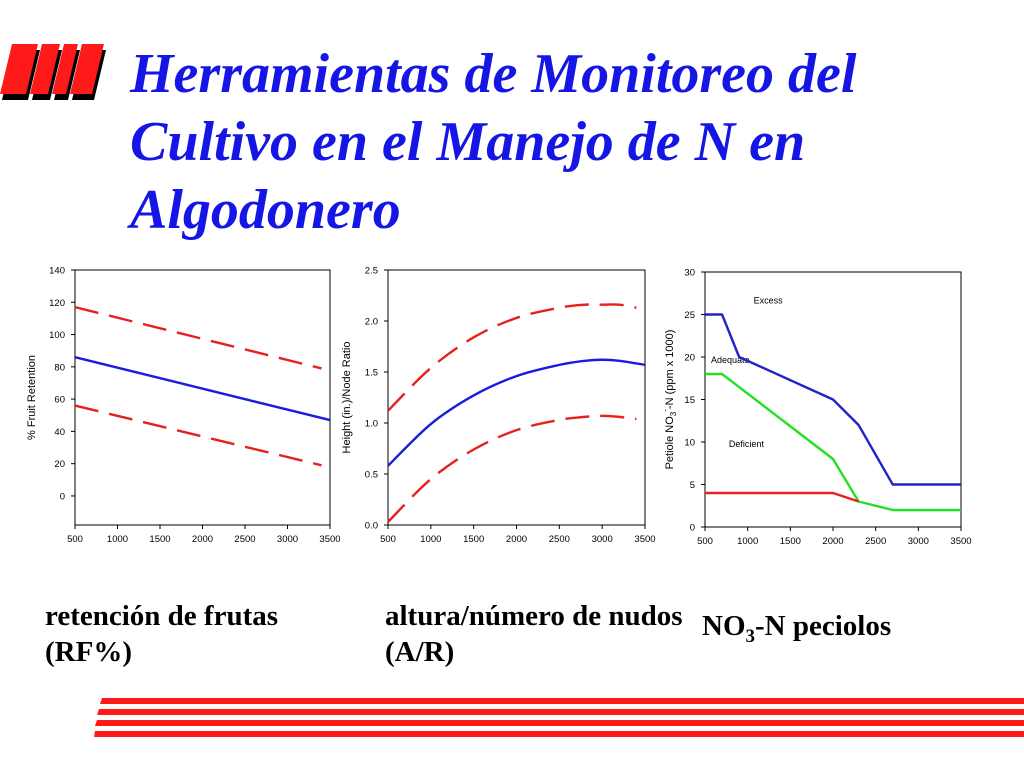 Image resolution: width=1024 pixels, height=768 pixels. Describe the element at coordinates (162, 634) in the screenshot. I see `caption-fruit-retention: retención de frutas (RF%)` at that location.